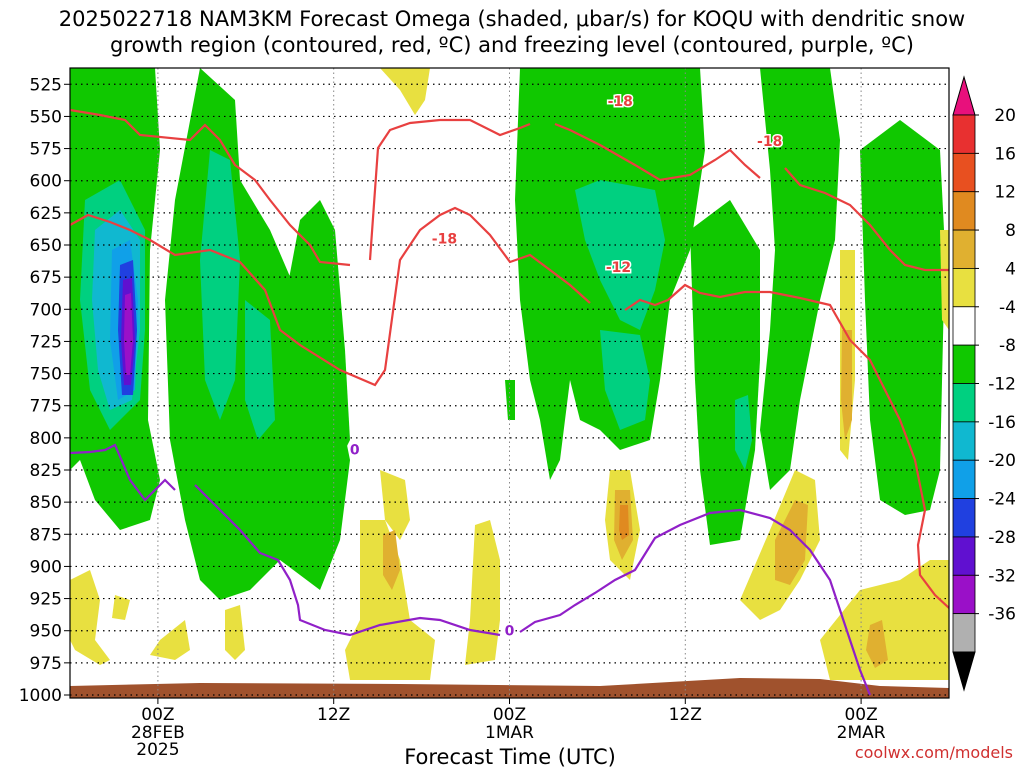 Image resolution: width=1024 pixels, height=768 pixels. I want to click on colorbar: 20 16 12 8 4 -4 -8 -12 -16 -20 -24 -28 -32 -36, so click(984, 383).